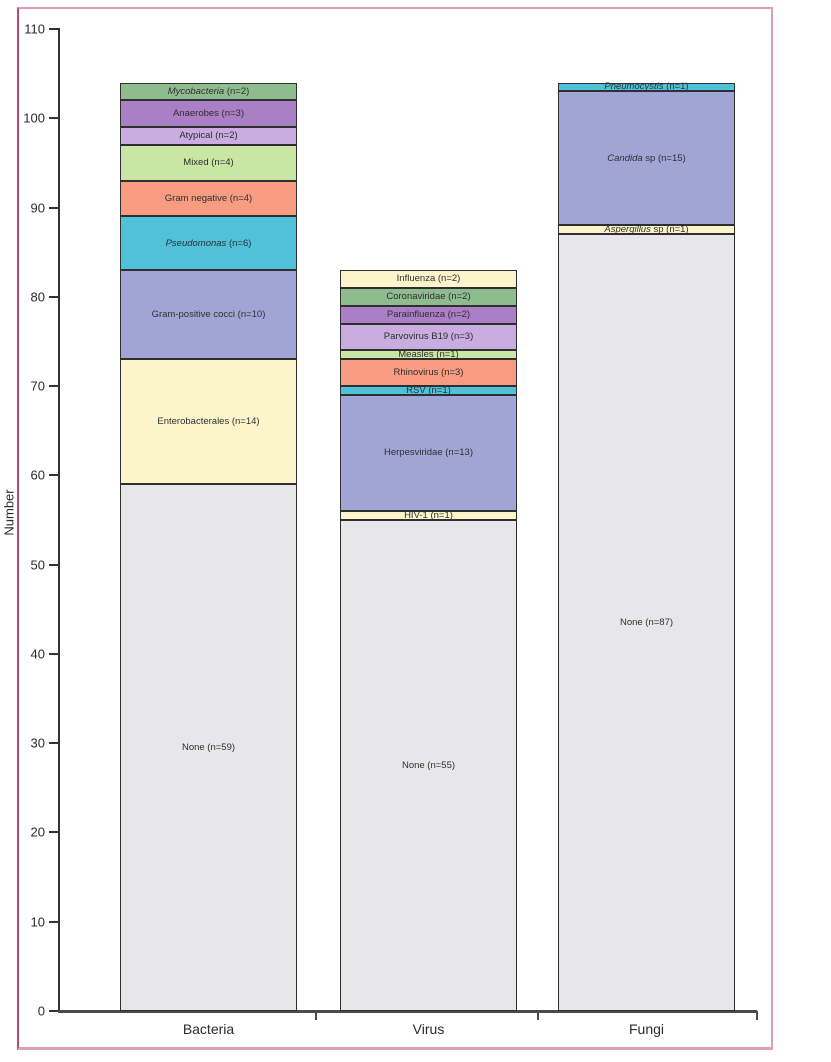  I want to click on segment-label: HIV-1 (n=1), so click(428, 515).